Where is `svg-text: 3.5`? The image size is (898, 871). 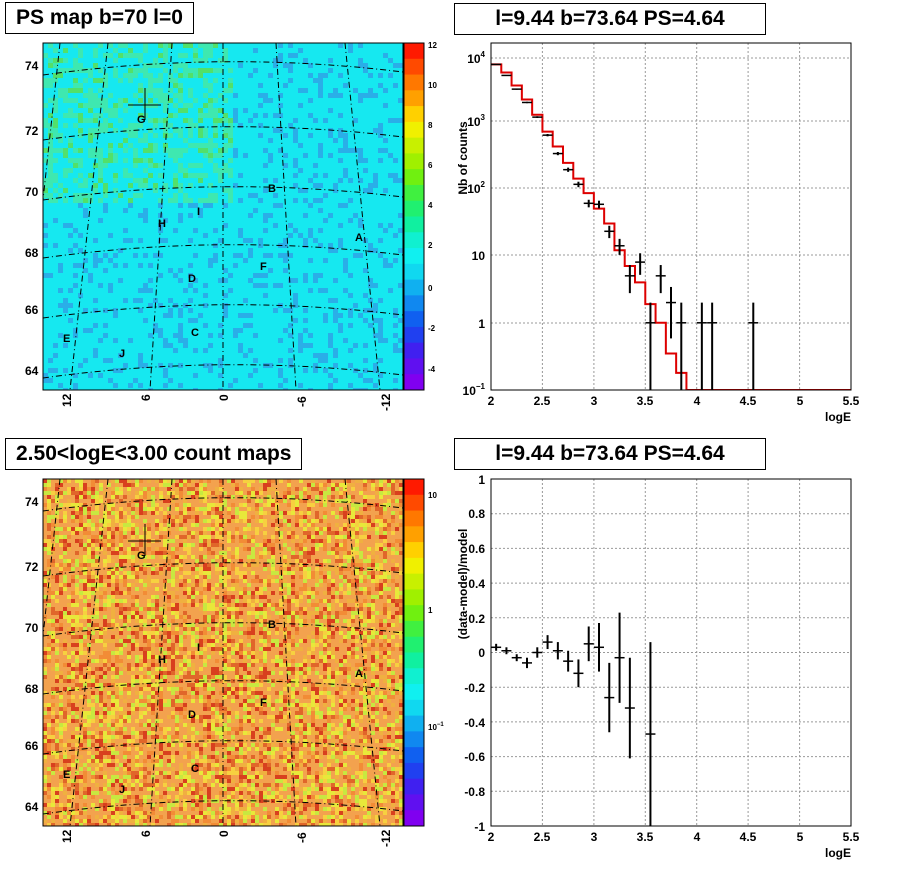
svg-text: 3.5 is located at coordinates (645, 401).